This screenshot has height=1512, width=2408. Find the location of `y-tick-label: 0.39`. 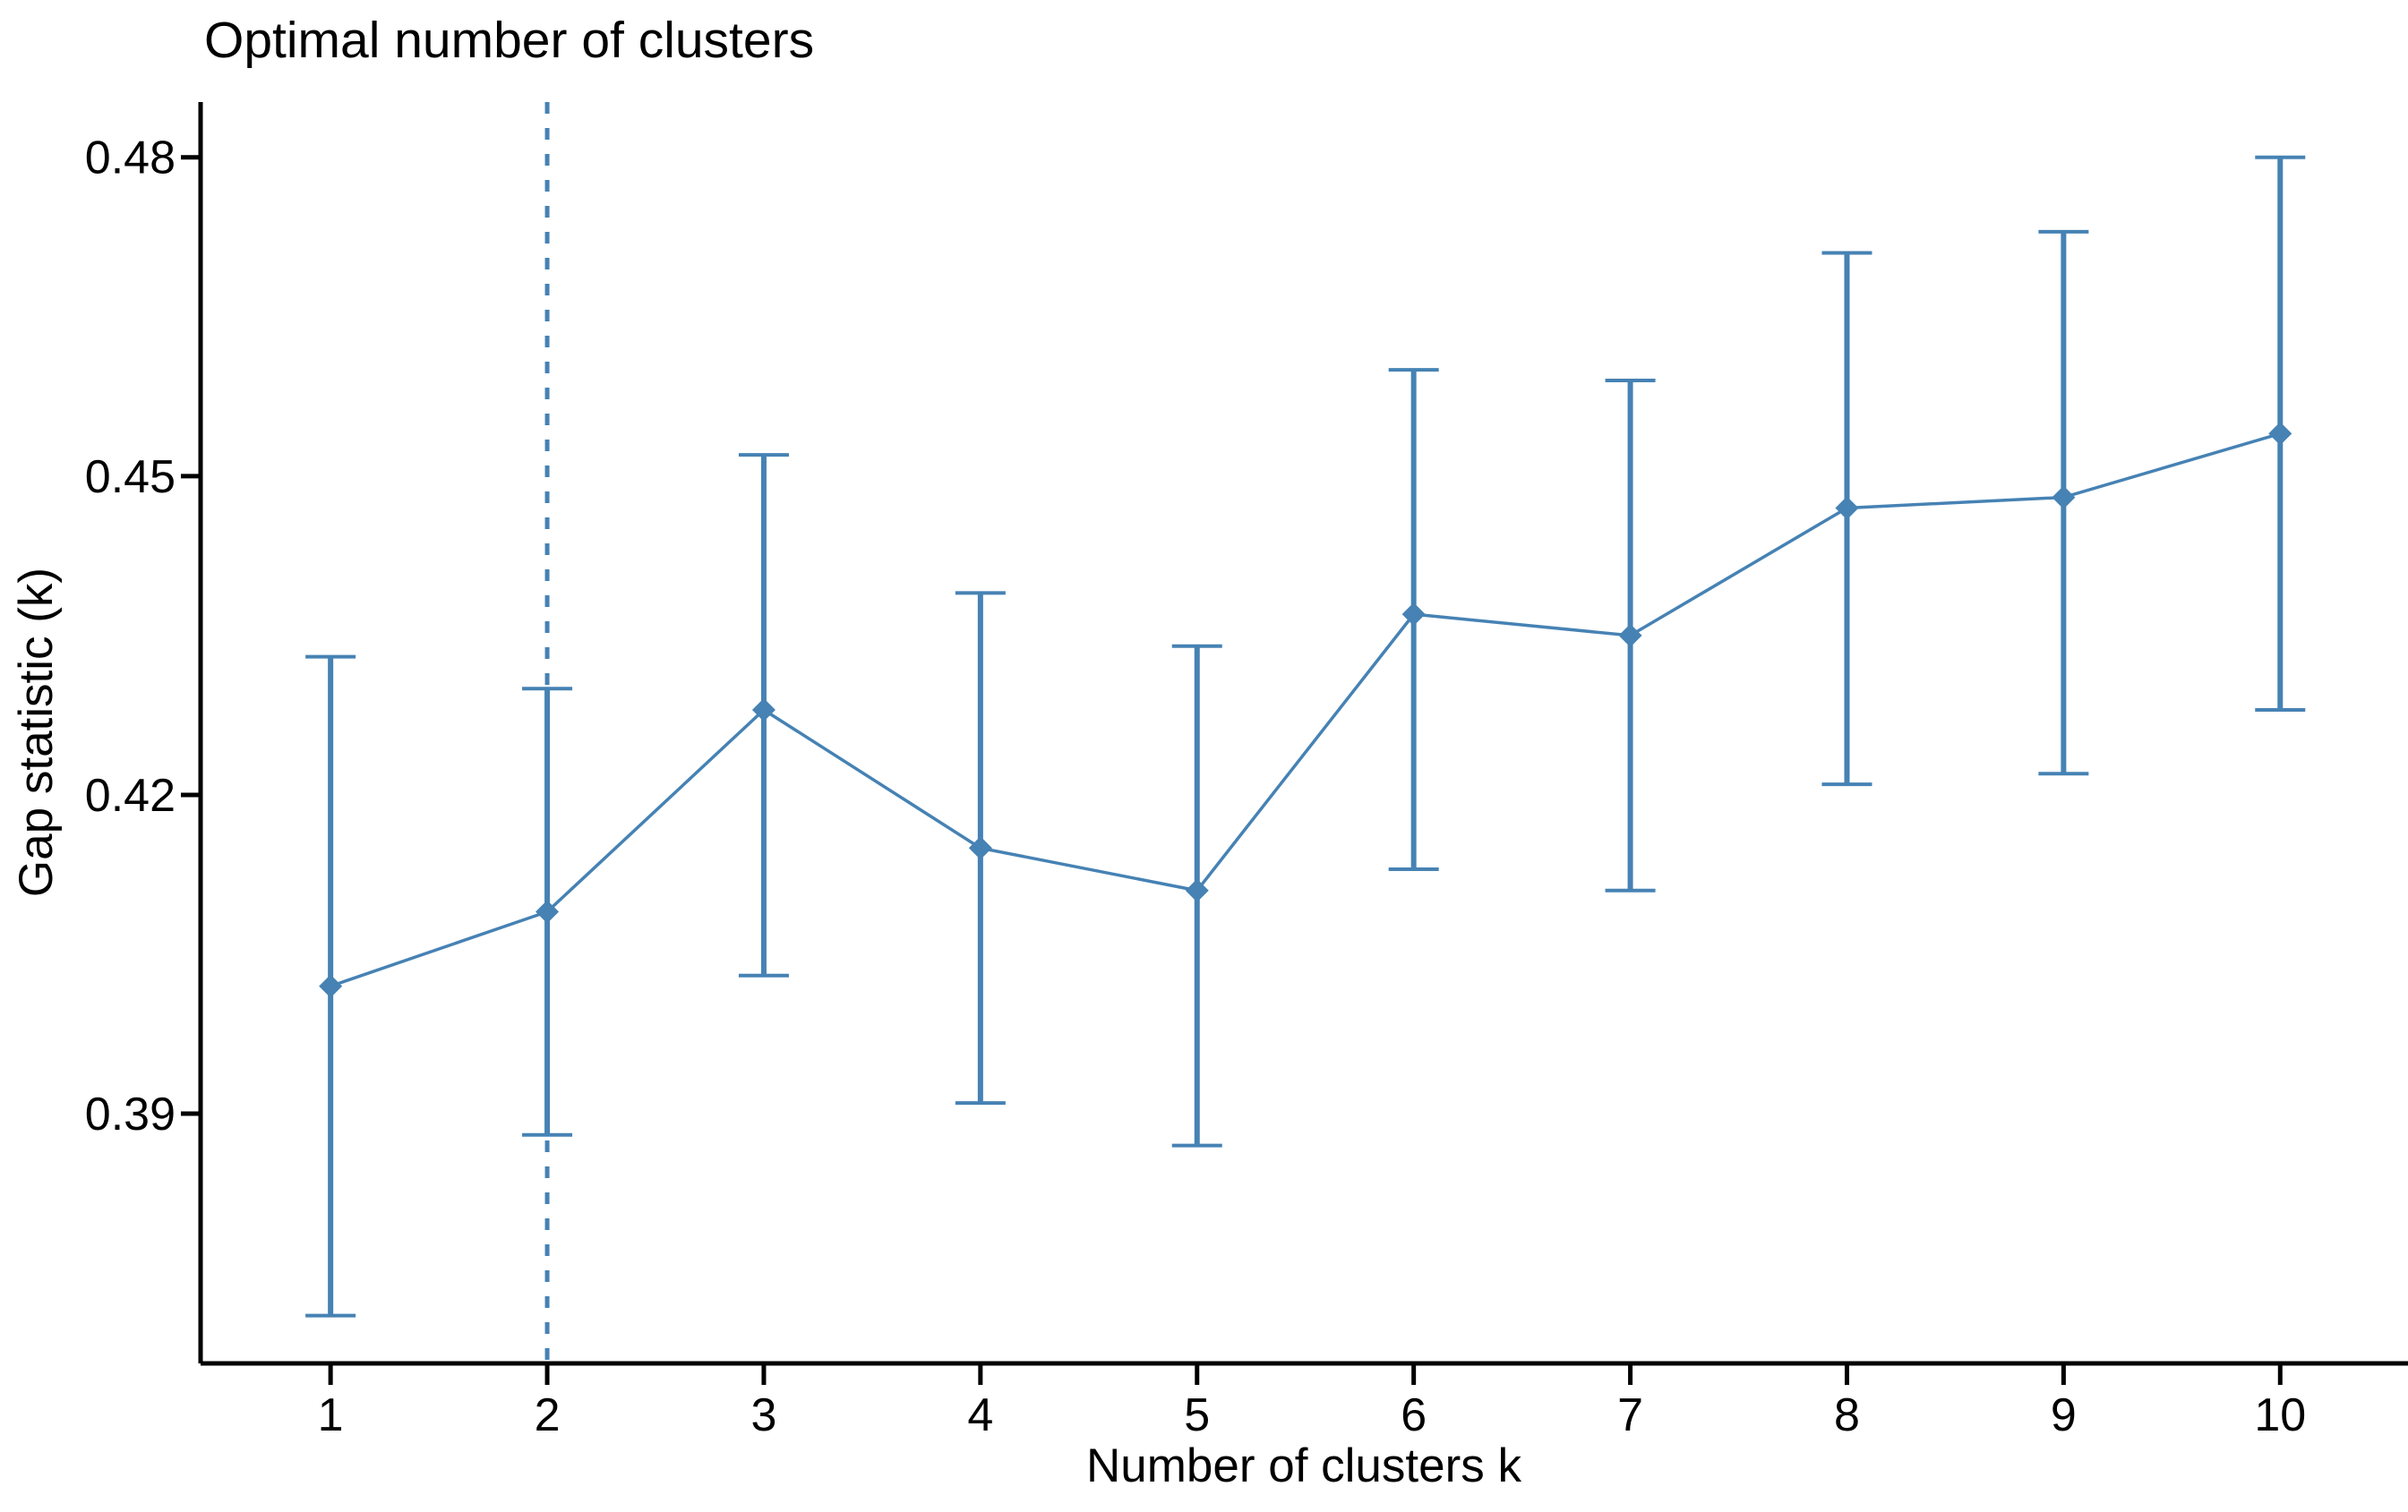

y-tick-label: 0.39 is located at coordinates (130, 1114).